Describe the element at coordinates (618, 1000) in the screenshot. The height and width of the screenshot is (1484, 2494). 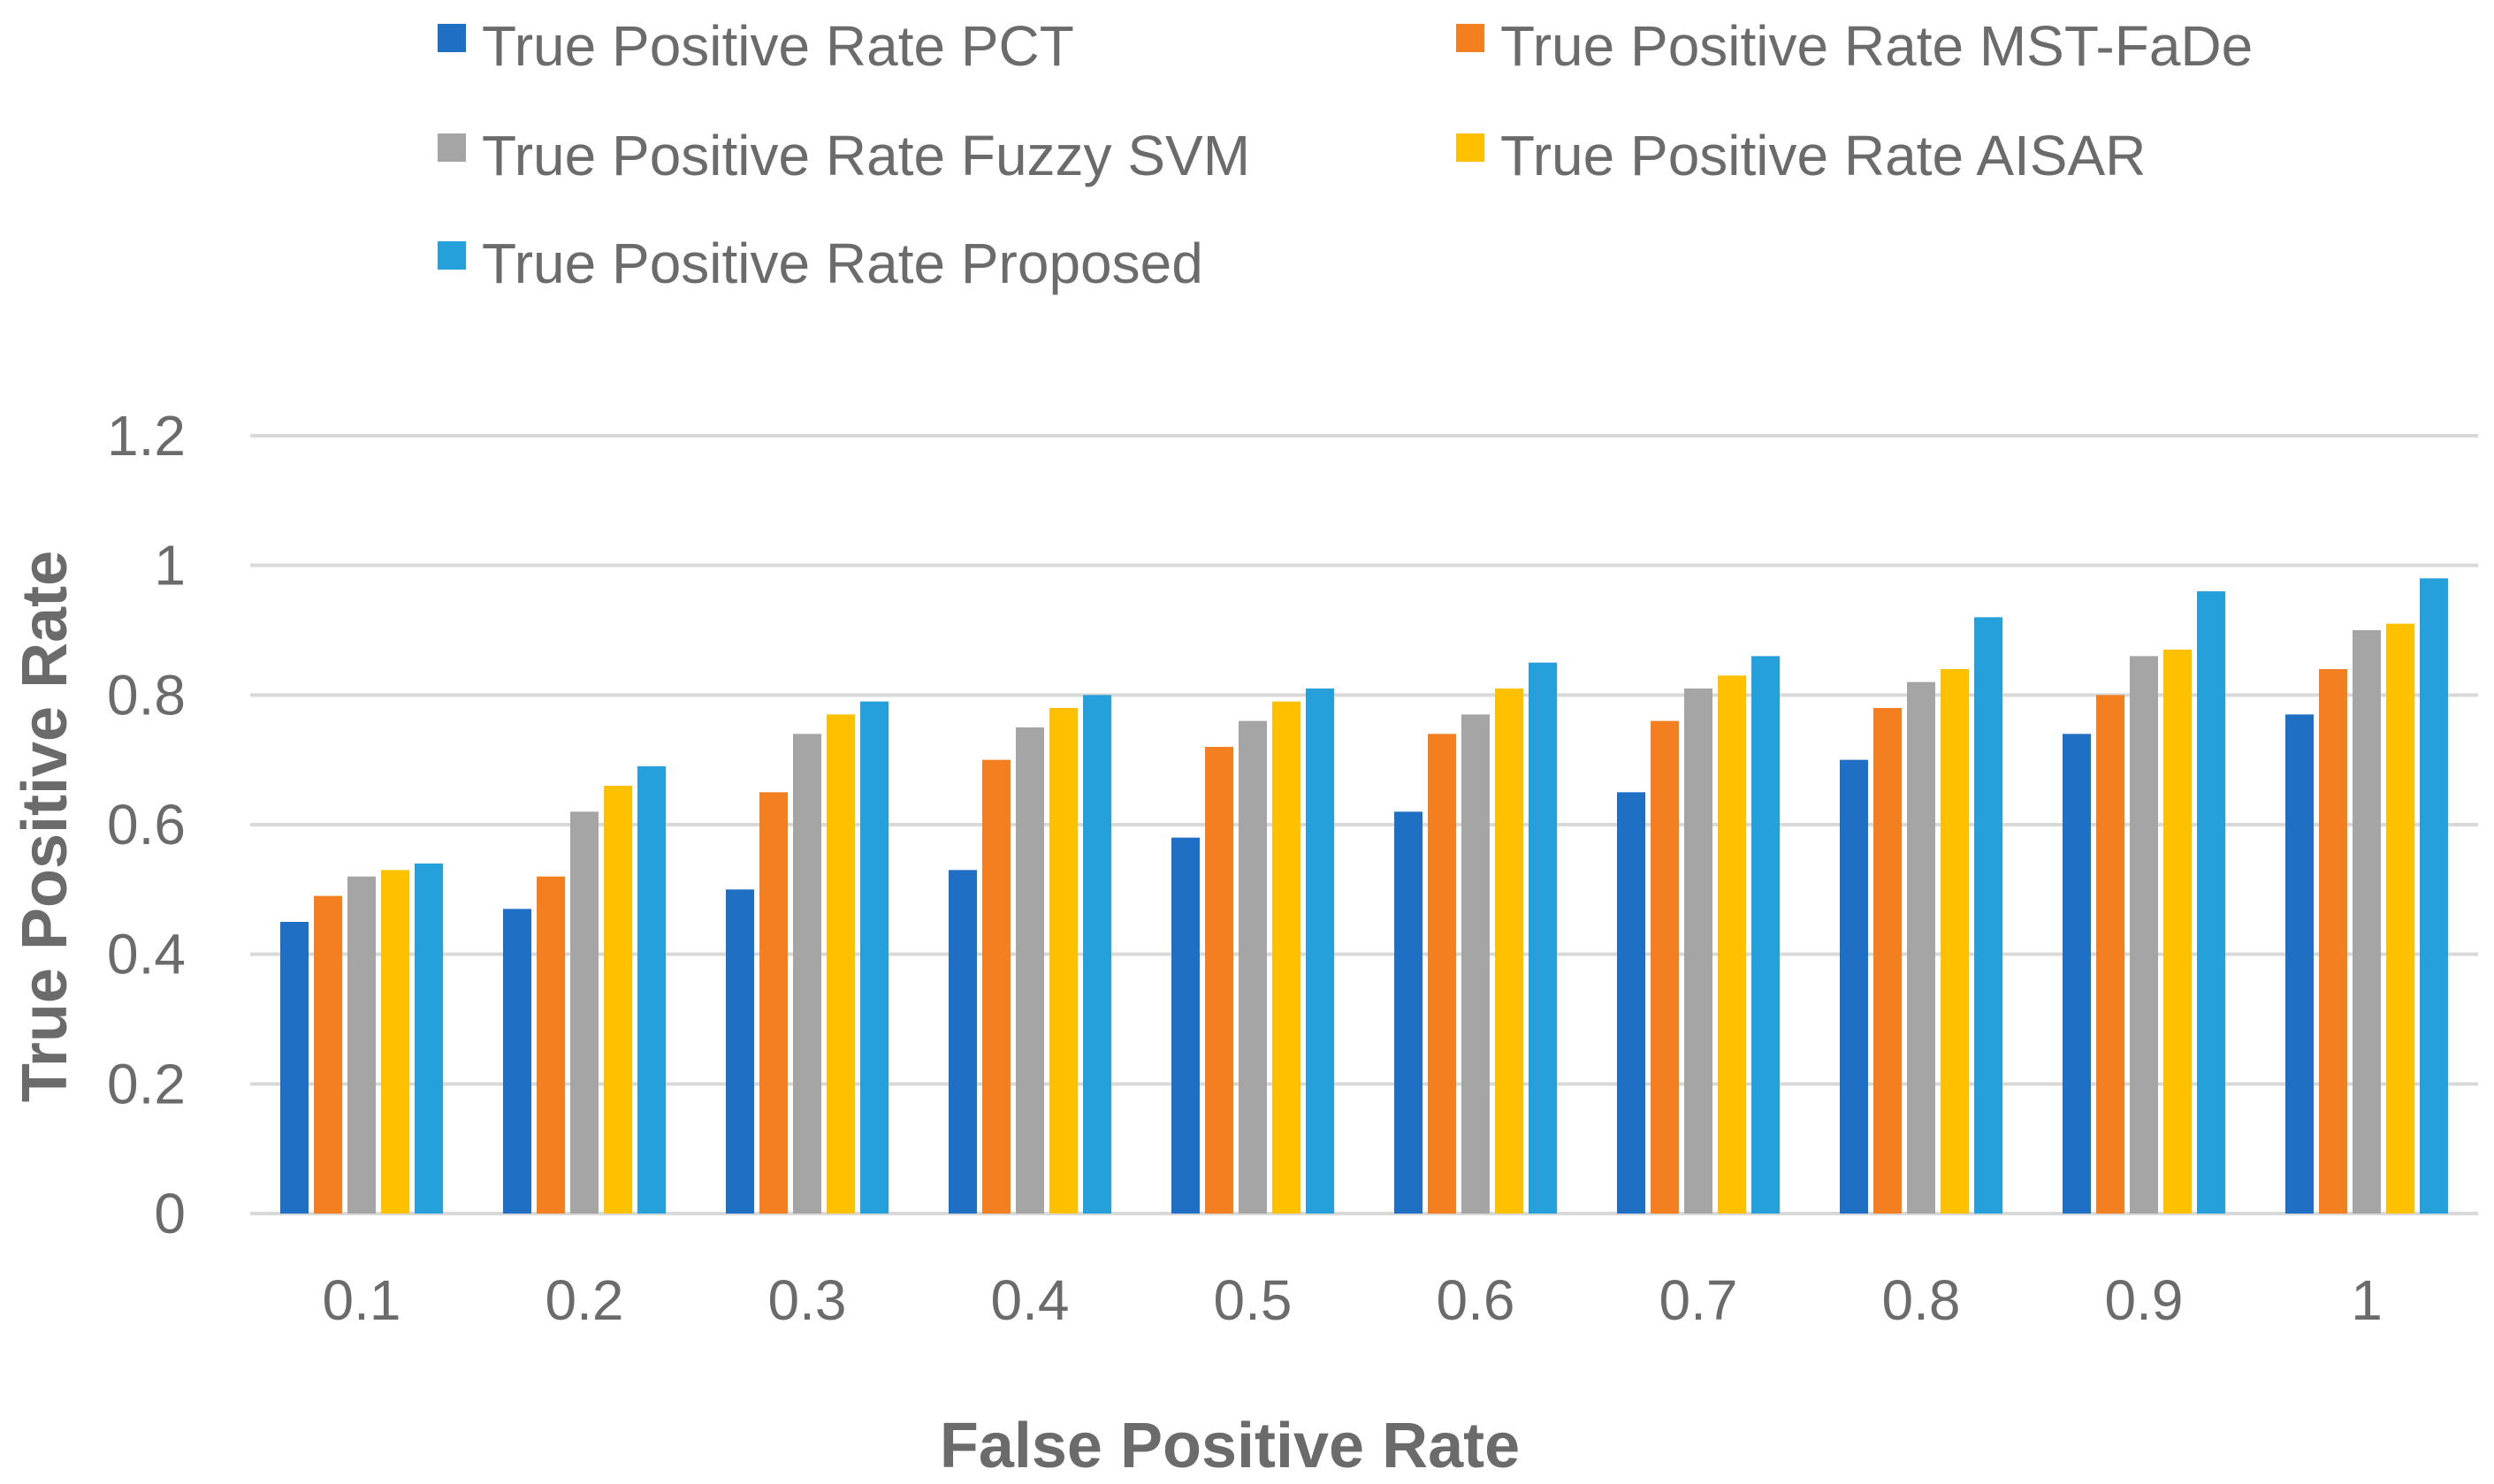
I see `bar-4-0.2` at that location.